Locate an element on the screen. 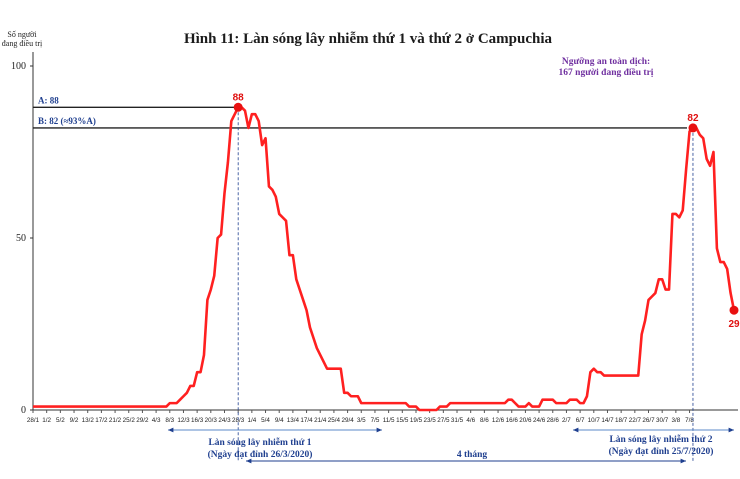  wave-2-note-line-1: Làn sóng lây nhiễm thứ 2 is located at coordinates (660, 439).